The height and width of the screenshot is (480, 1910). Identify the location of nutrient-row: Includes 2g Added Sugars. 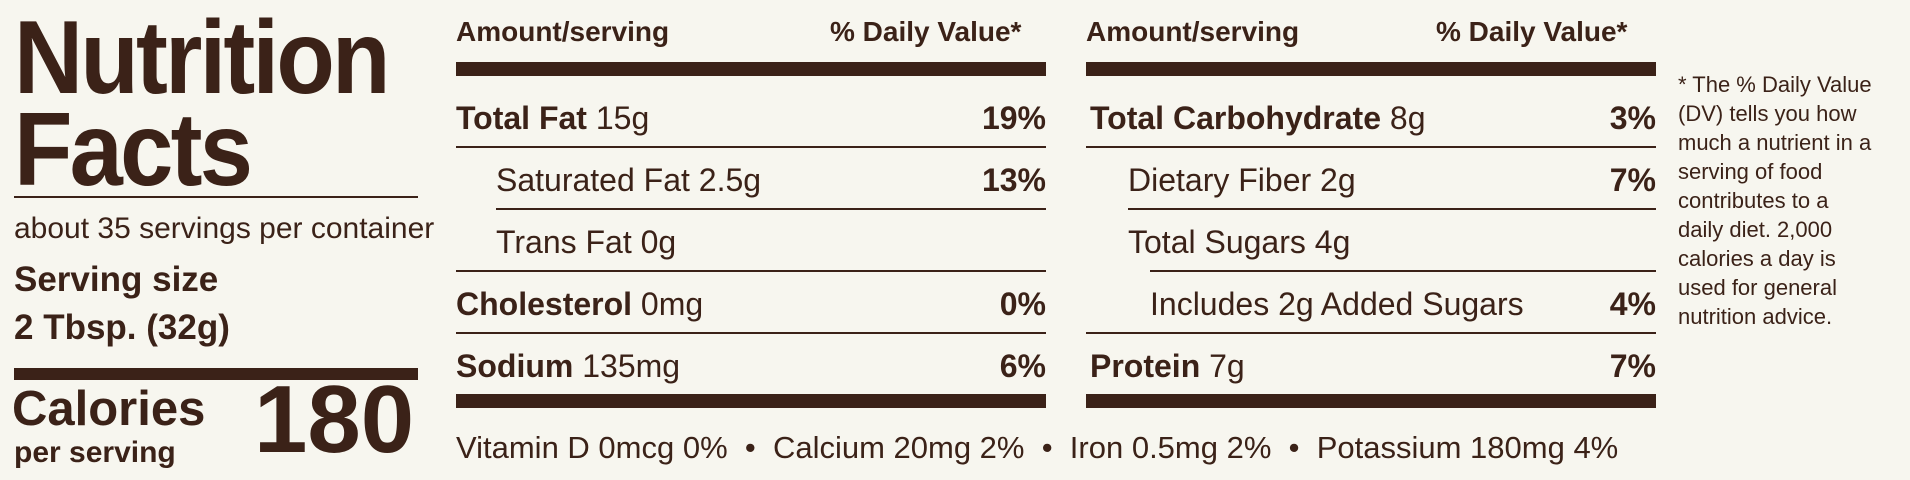
(1337, 304).